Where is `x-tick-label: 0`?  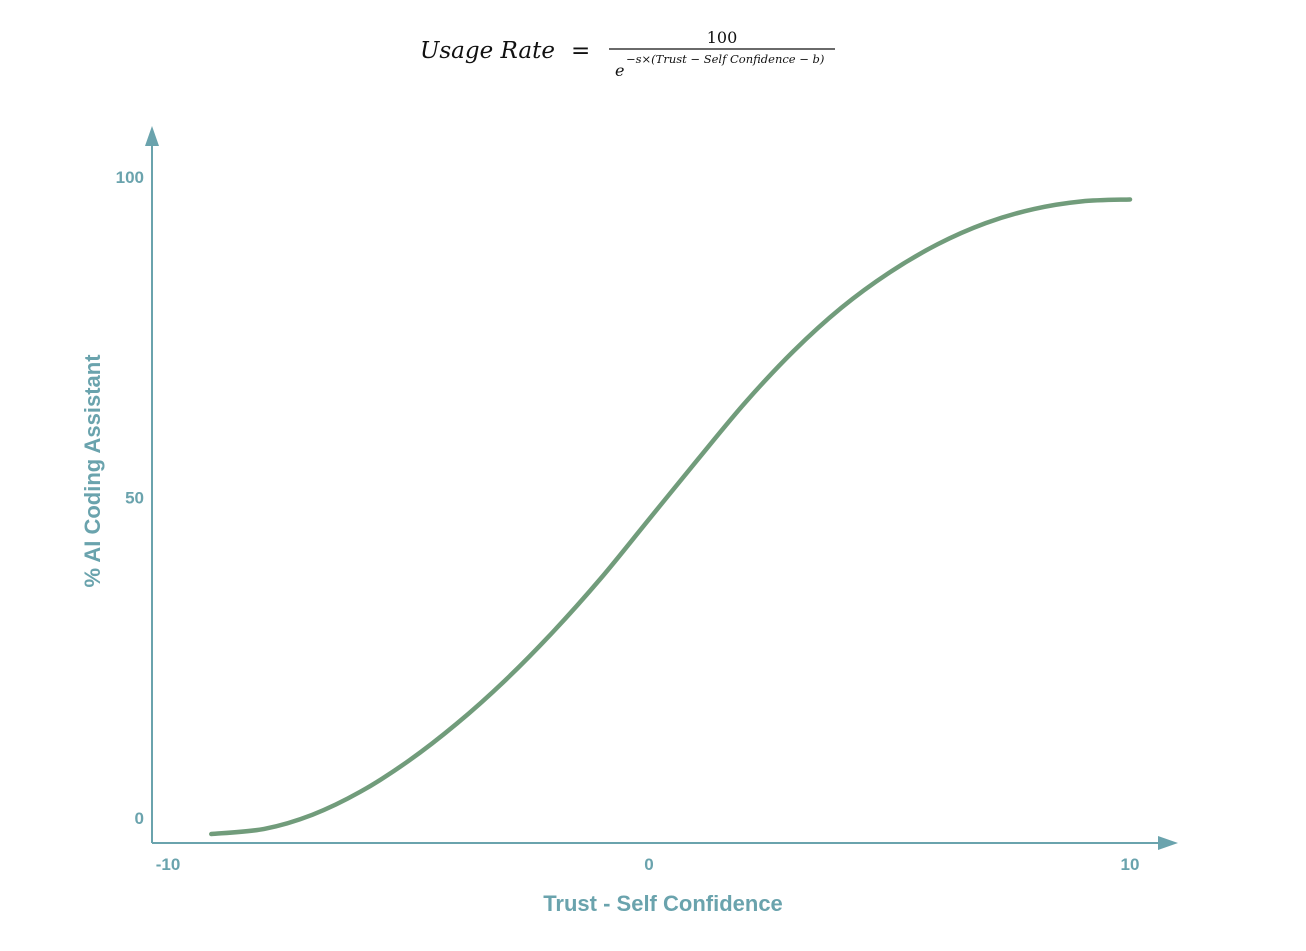
x-tick-label: 0 is located at coordinates (648, 864).